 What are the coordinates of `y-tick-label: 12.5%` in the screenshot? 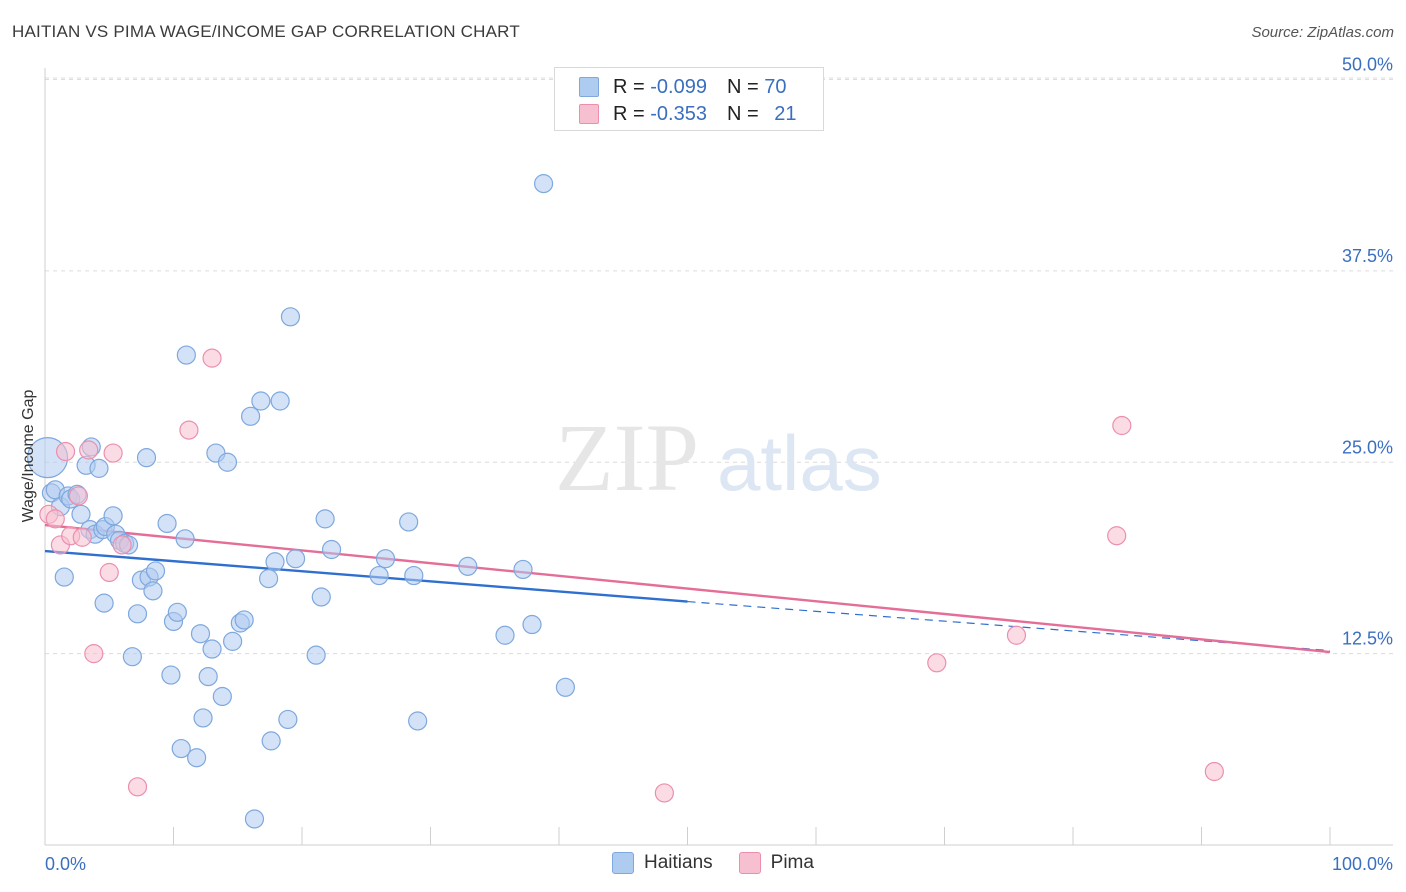 It's located at (1367, 639).